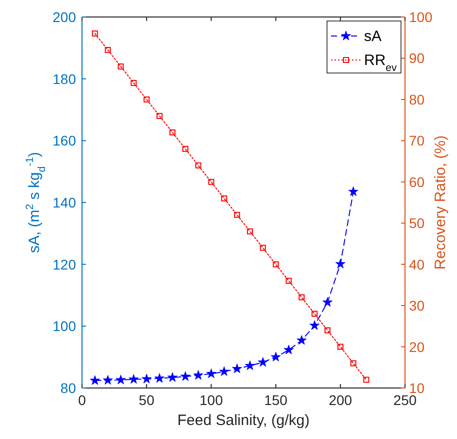 Image resolution: width=457 pixels, height=439 pixels. What do you see at coordinates (421, 17) in the screenshot?
I see `y2-tick-label: 100` at bounding box center [421, 17].